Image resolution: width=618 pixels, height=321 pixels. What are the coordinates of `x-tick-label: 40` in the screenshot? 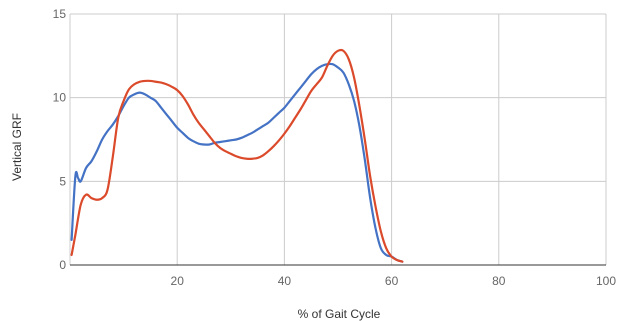 It's located at (285, 281).